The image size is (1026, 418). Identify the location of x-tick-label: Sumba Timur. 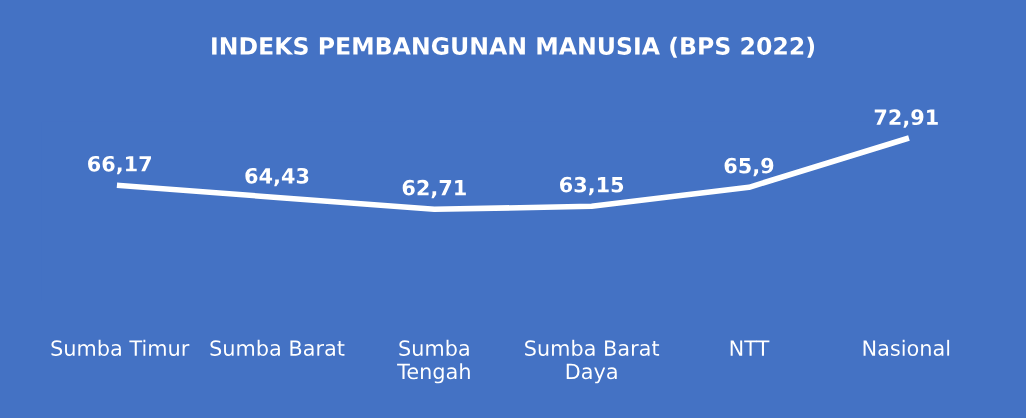
(120, 347).